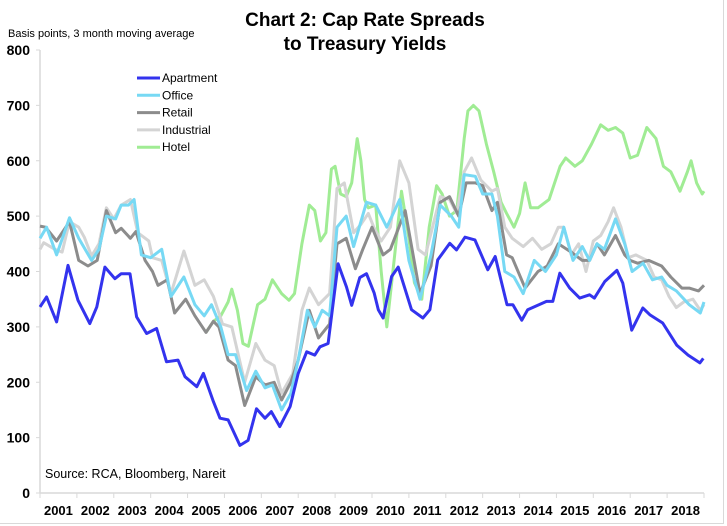  What do you see at coordinates (19, 327) in the screenshot?
I see `y-tick-label: 300` at bounding box center [19, 327].